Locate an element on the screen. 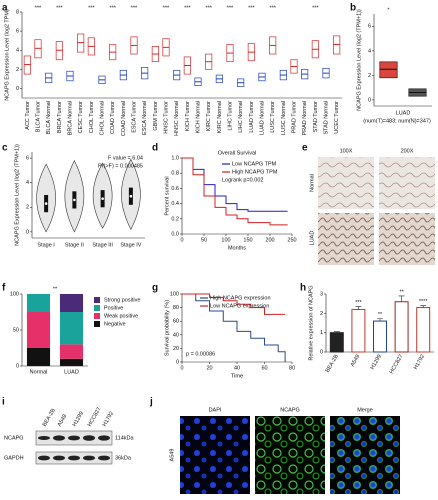 The image size is (438, 500). x-tick-label: H1792 is located at coordinates (419, 362).